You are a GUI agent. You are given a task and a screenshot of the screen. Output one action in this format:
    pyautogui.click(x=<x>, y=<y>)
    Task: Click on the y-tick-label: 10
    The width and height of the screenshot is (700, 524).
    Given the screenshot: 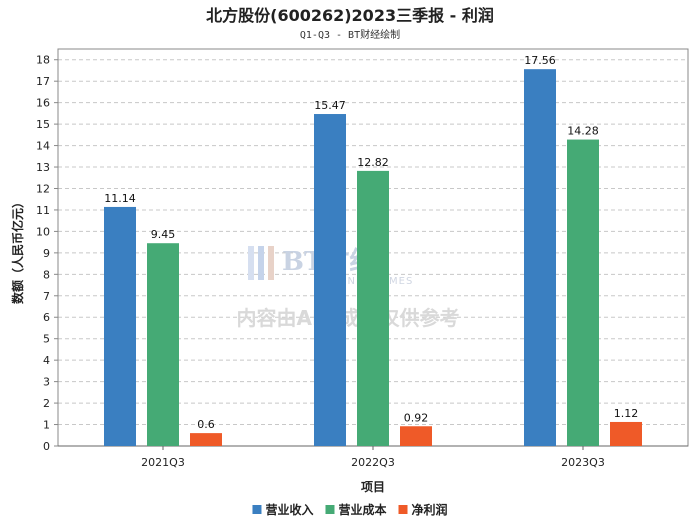 What is the action you would take?
    pyautogui.click(x=43, y=231)
    